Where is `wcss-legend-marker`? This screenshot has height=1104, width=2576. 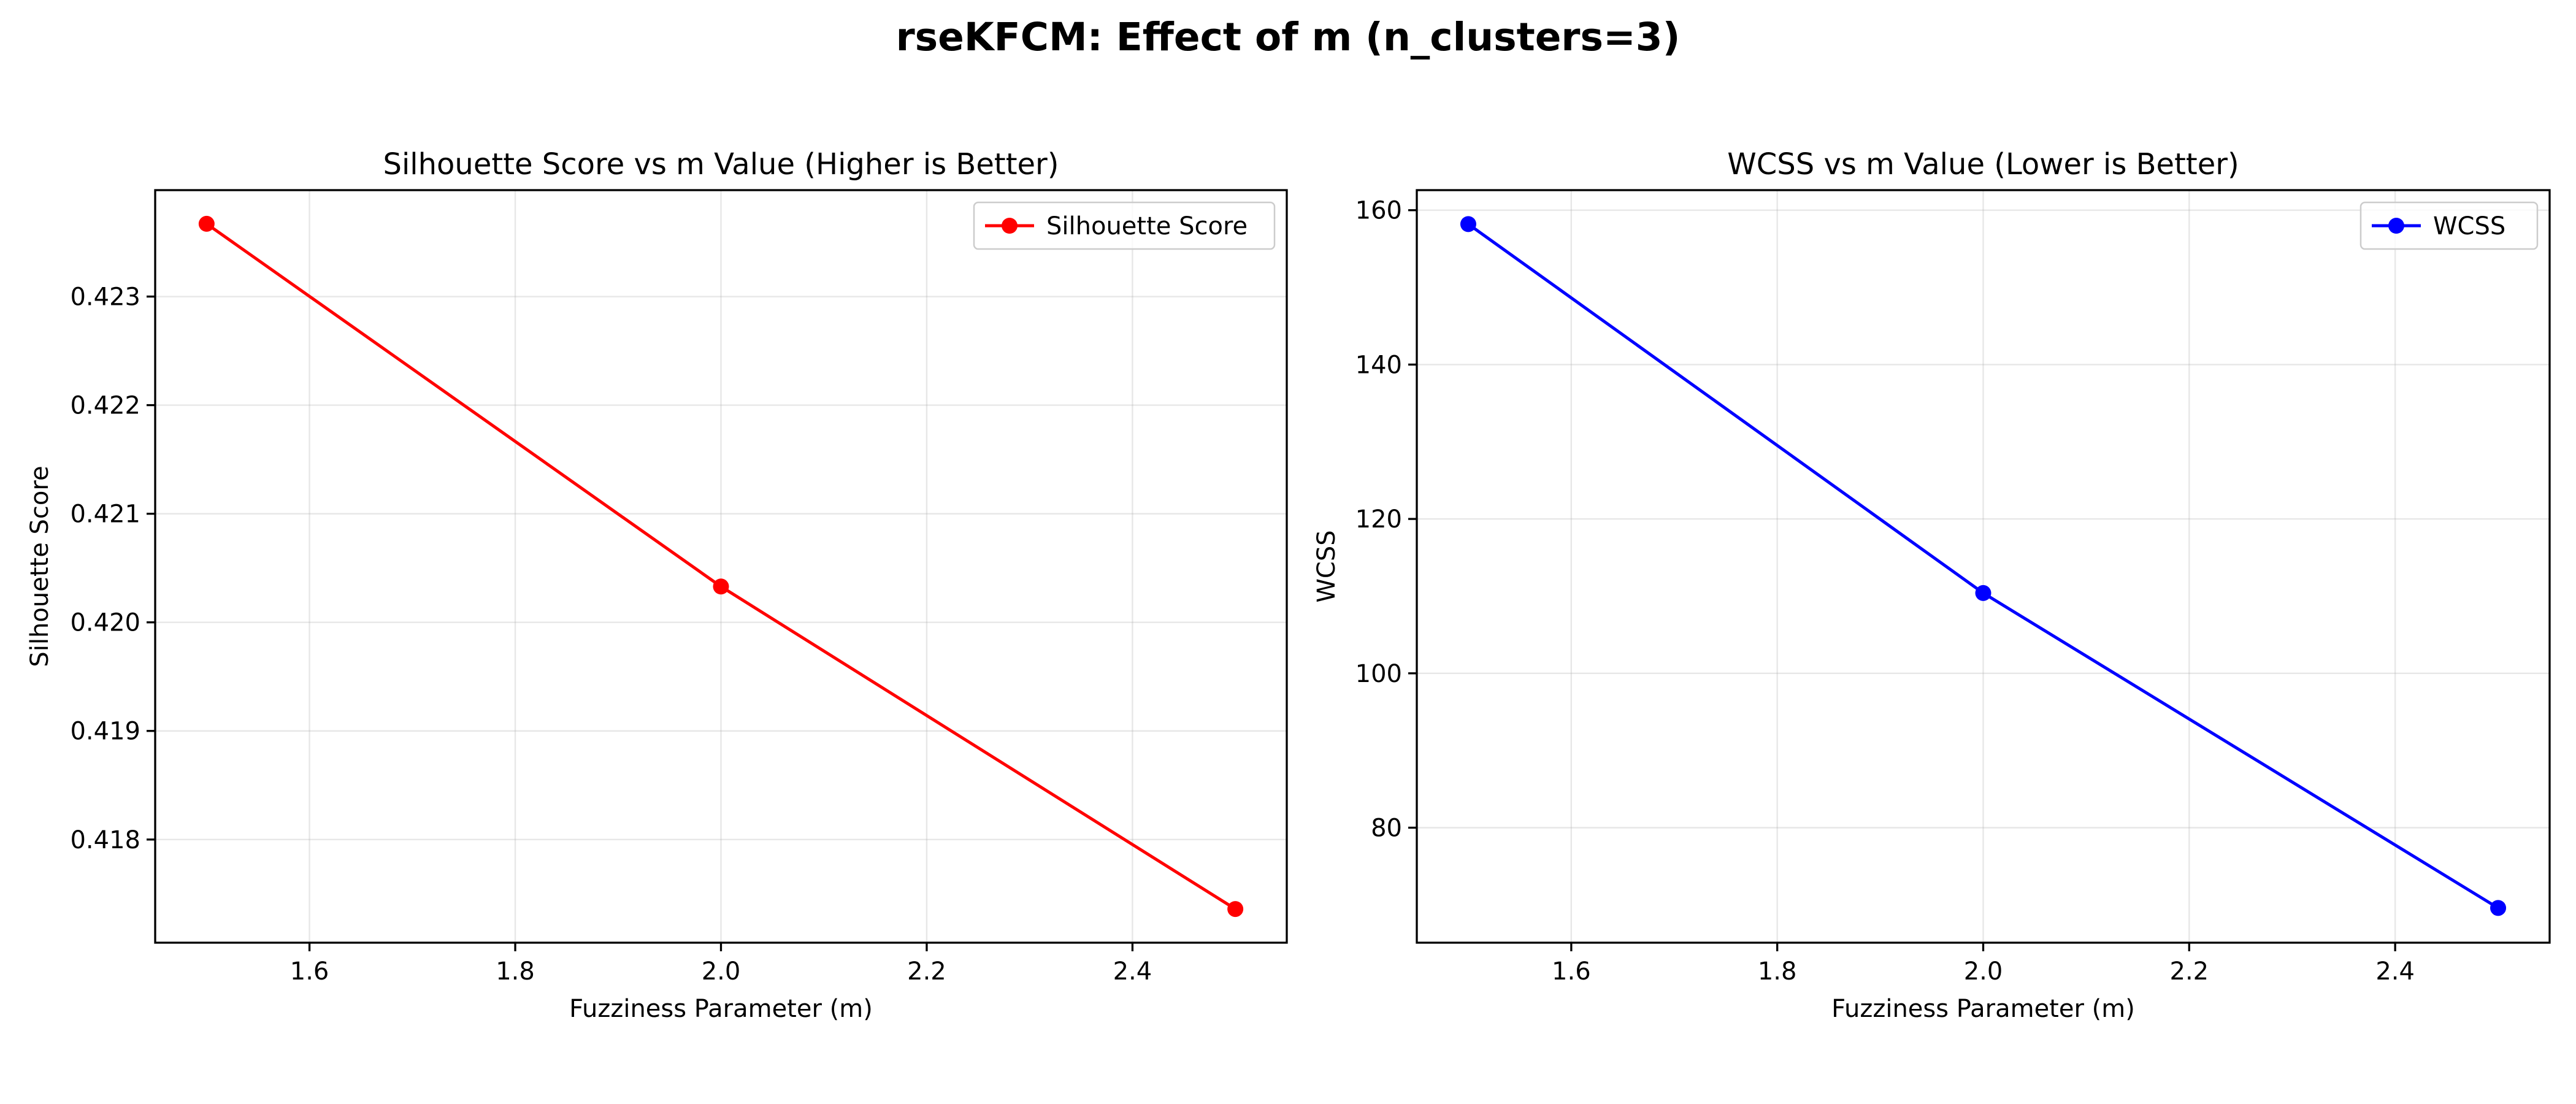
wcss-legend-marker is located at coordinates (2396, 226).